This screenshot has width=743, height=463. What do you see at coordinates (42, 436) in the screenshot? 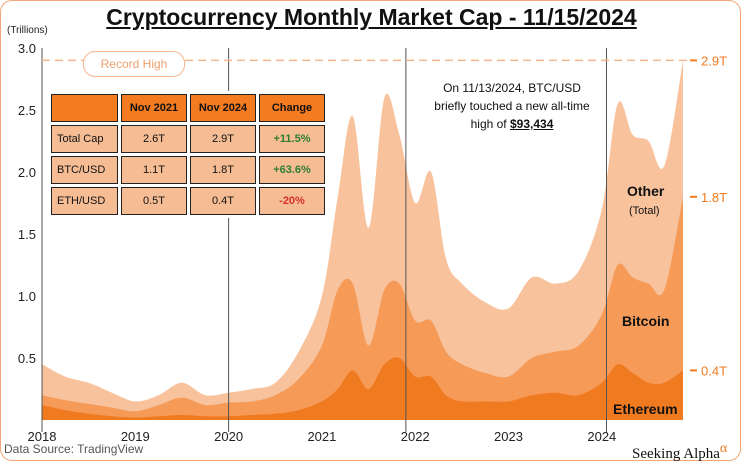
I see `x-tick-label: 2018` at bounding box center [42, 436].